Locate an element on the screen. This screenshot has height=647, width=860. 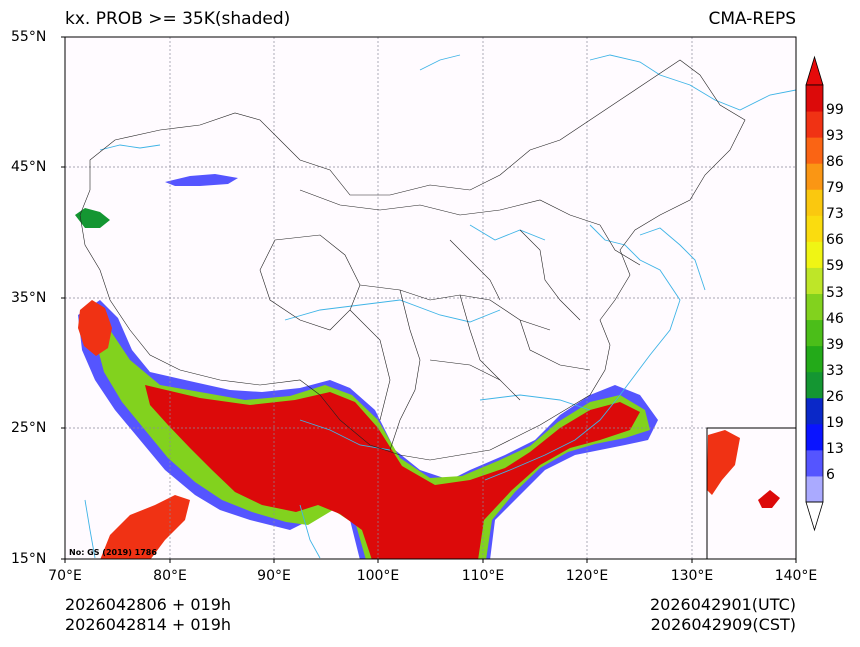
lat-tick-15: 15°N is located at coordinates (29, 559).